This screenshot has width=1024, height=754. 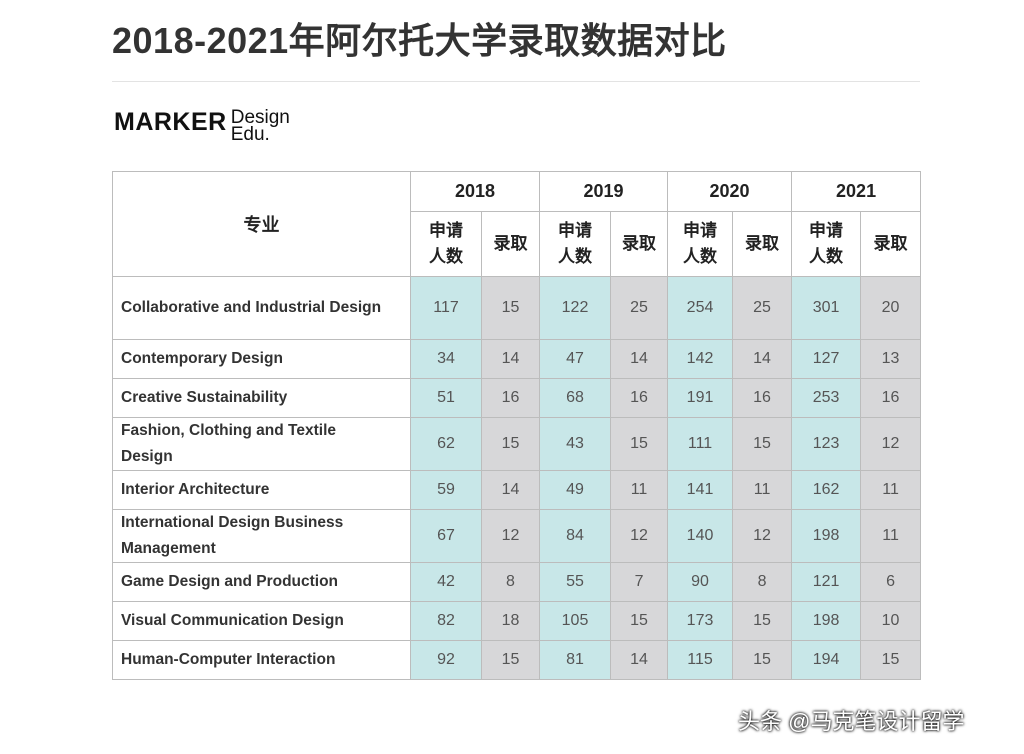 What do you see at coordinates (891, 621) in the screenshot?
I see `admitted-cell: 10` at bounding box center [891, 621].